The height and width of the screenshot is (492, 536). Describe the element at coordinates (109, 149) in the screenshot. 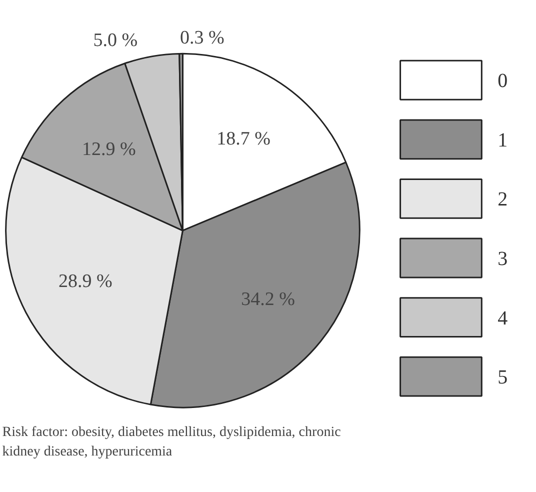

I see `data-label: 12.9 %` at that location.